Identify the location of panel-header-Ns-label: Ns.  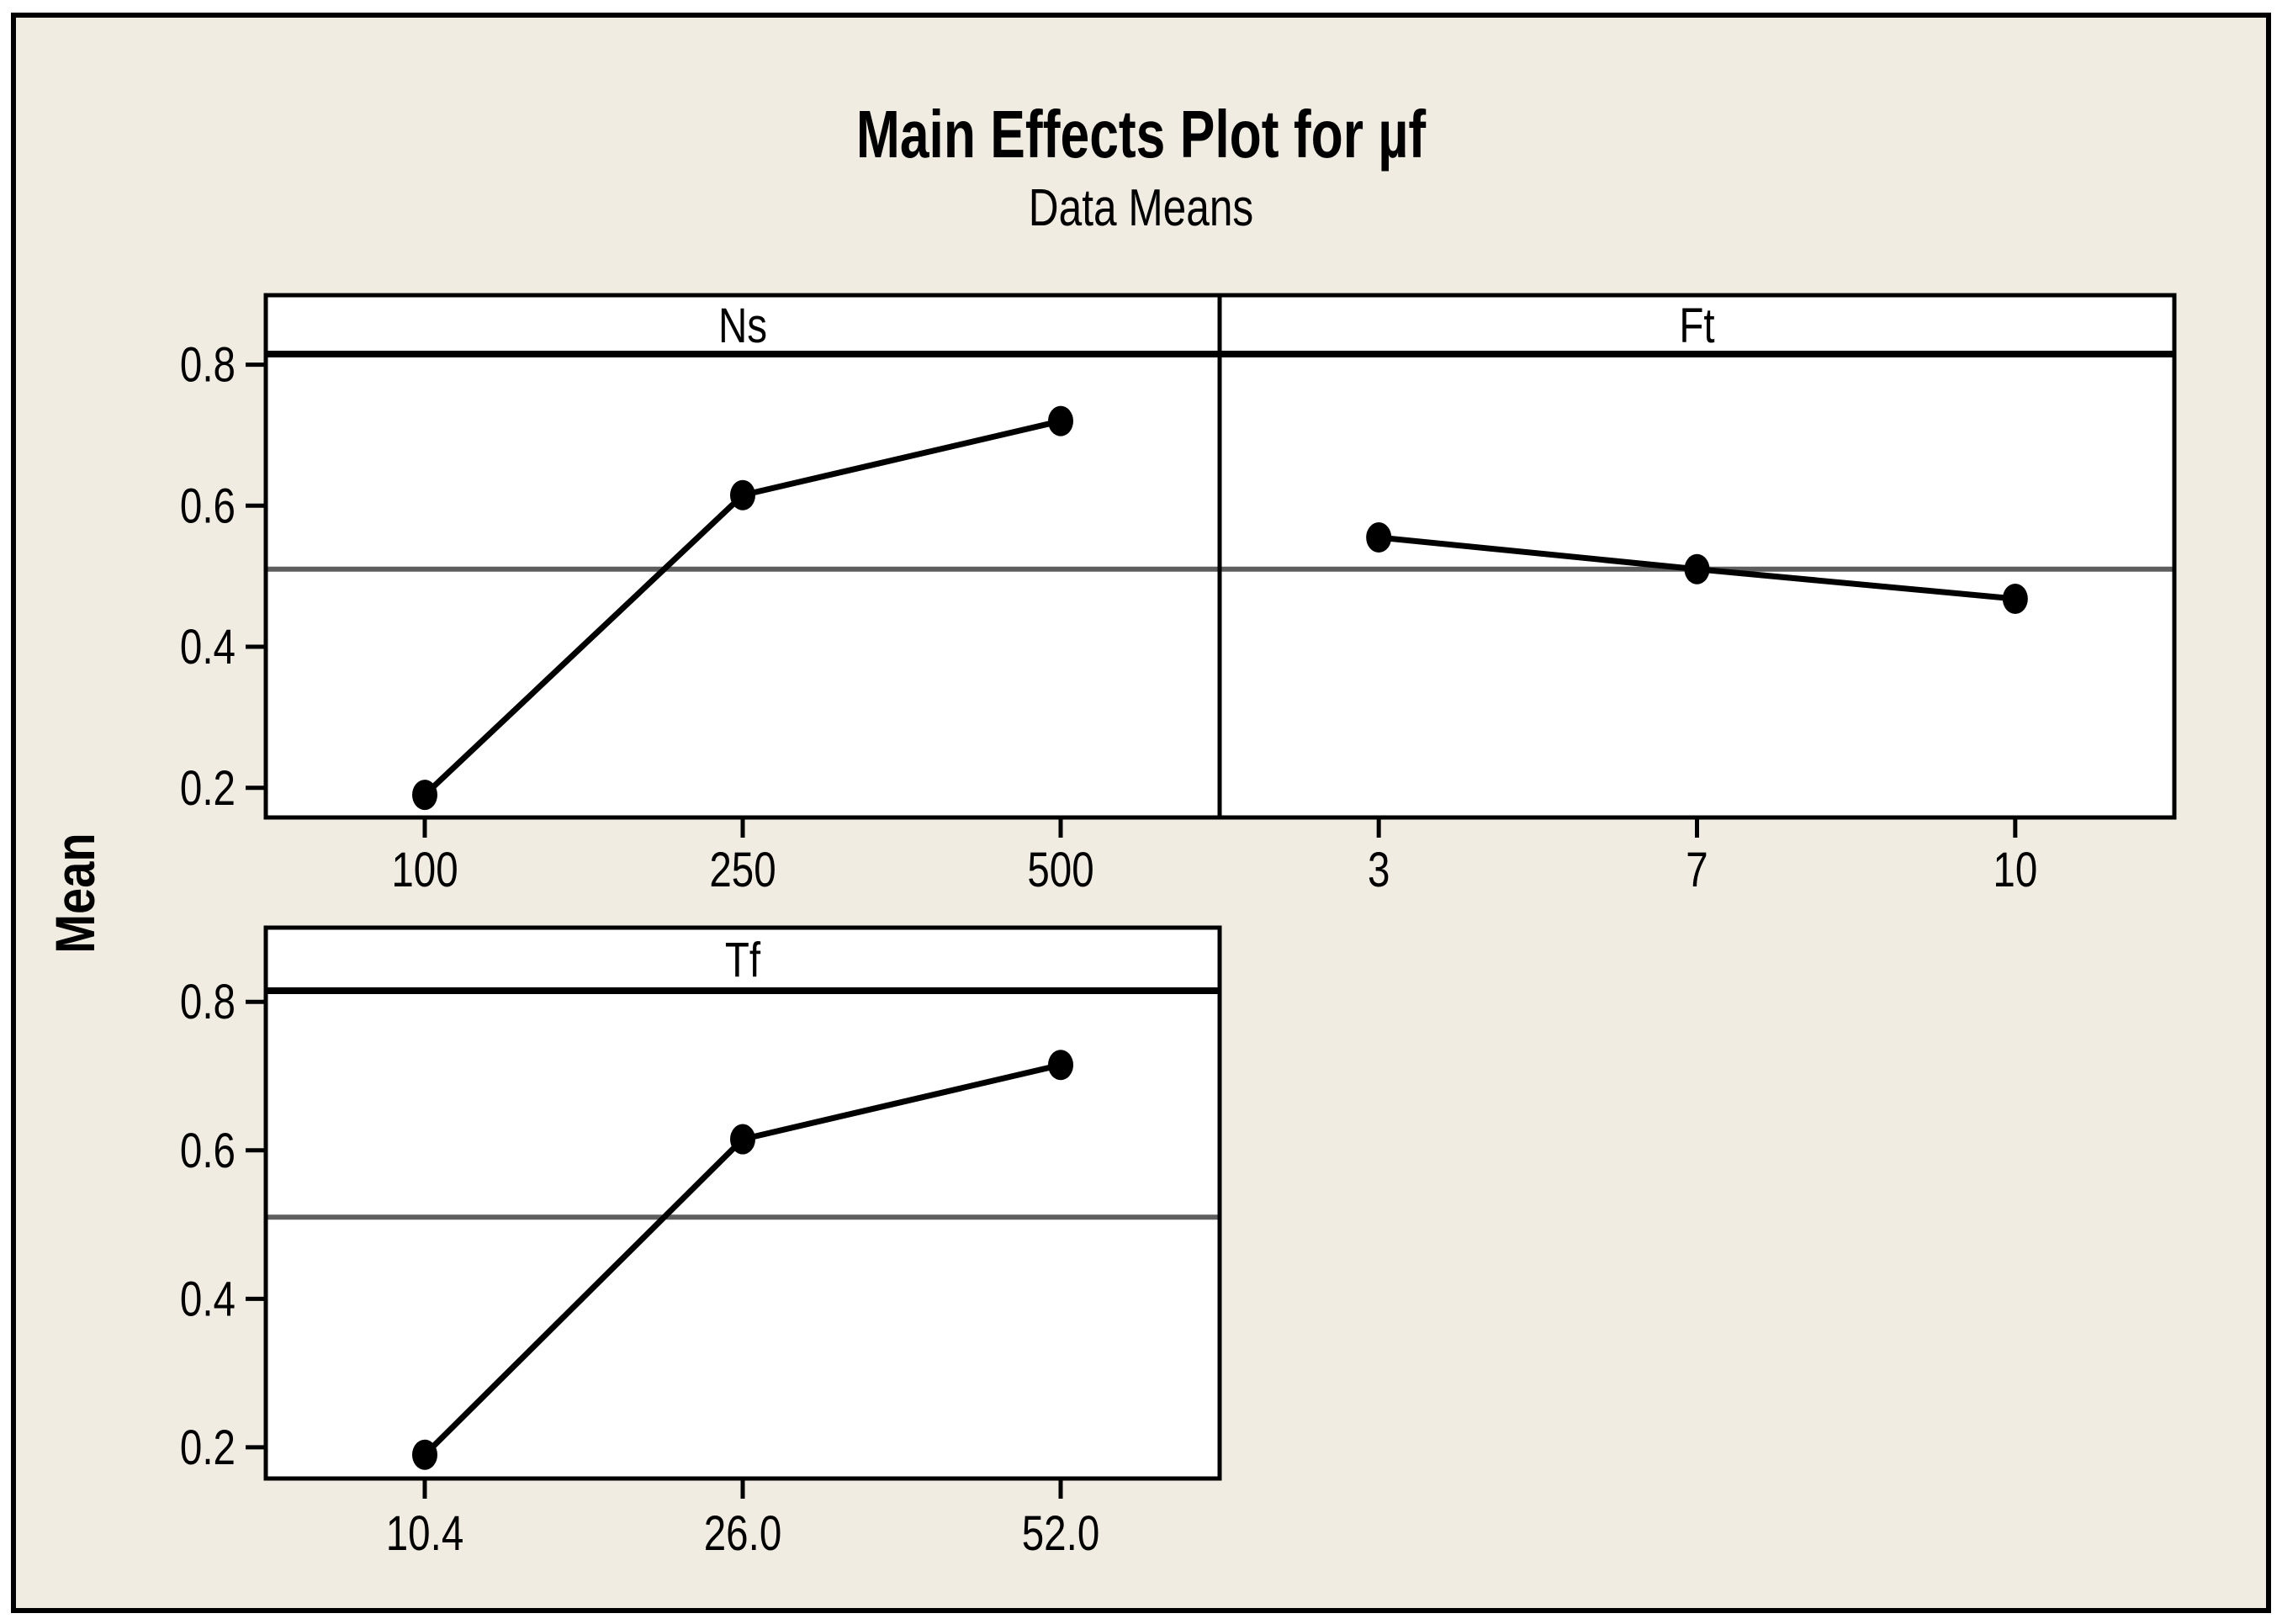
(742, 326).